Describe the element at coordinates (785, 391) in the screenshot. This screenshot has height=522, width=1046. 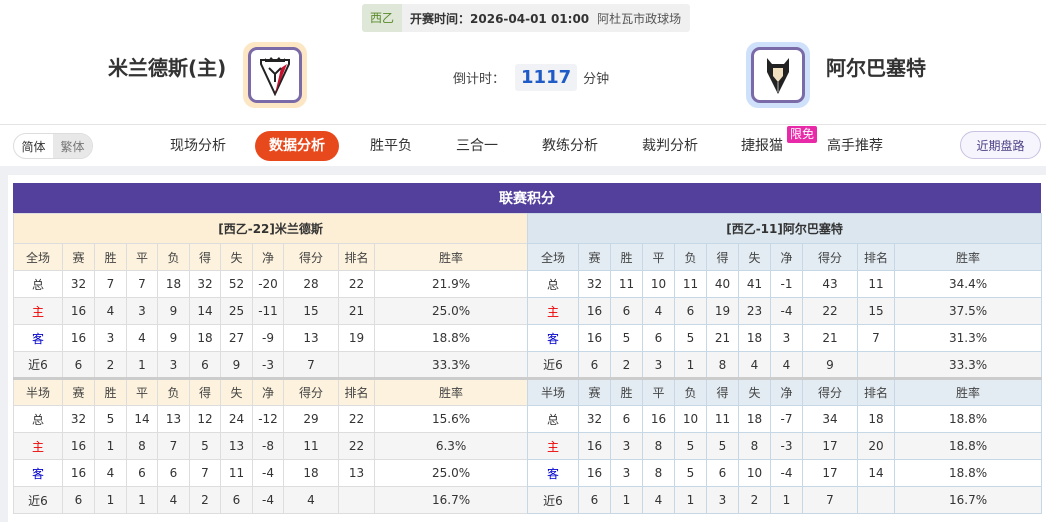
I see `table-header-row: 半场赛胜平负得失净得分 排名 胜率` at that location.